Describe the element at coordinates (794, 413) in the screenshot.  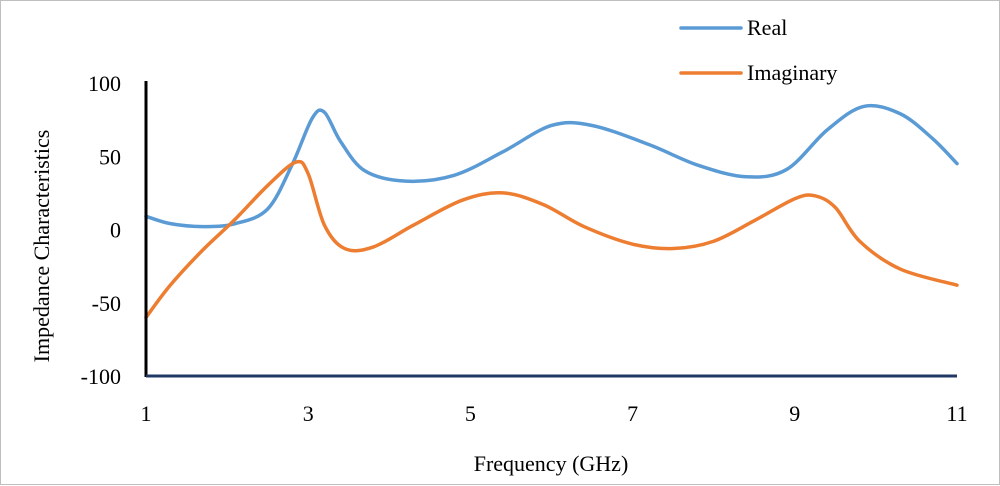
I see `x-tick-label: 9` at that location.